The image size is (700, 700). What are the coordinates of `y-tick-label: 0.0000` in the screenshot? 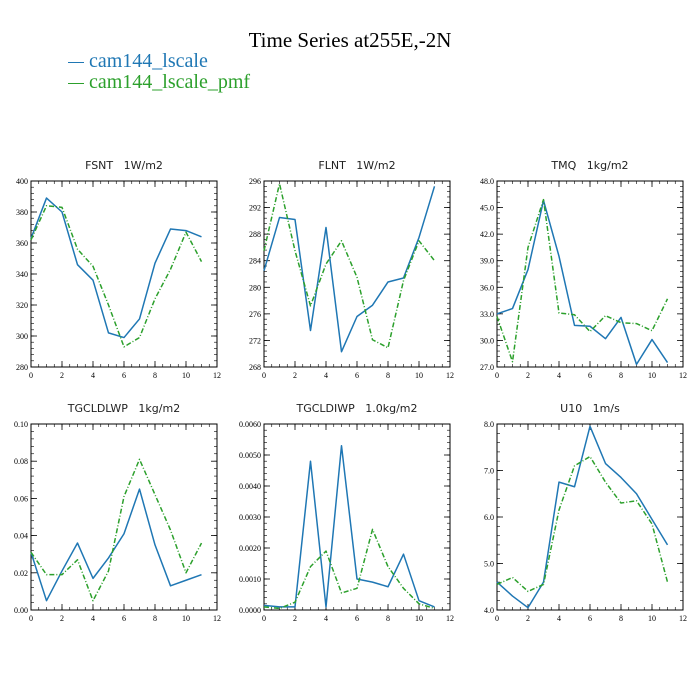 It's located at (250, 610).